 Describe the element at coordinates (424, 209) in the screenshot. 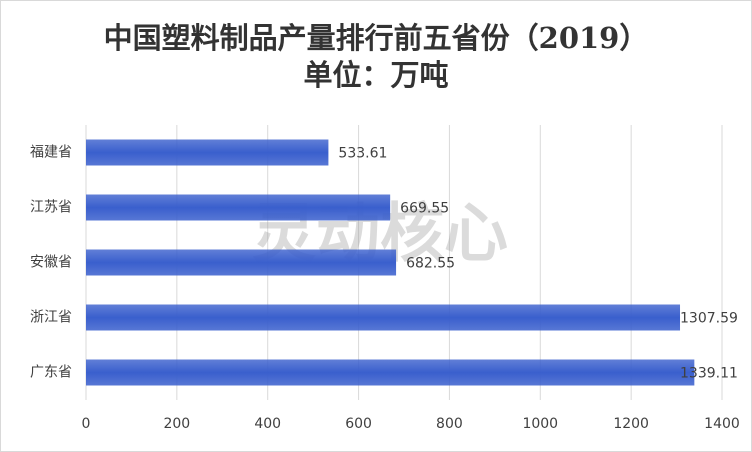

I see `data-label: 669.55` at that location.